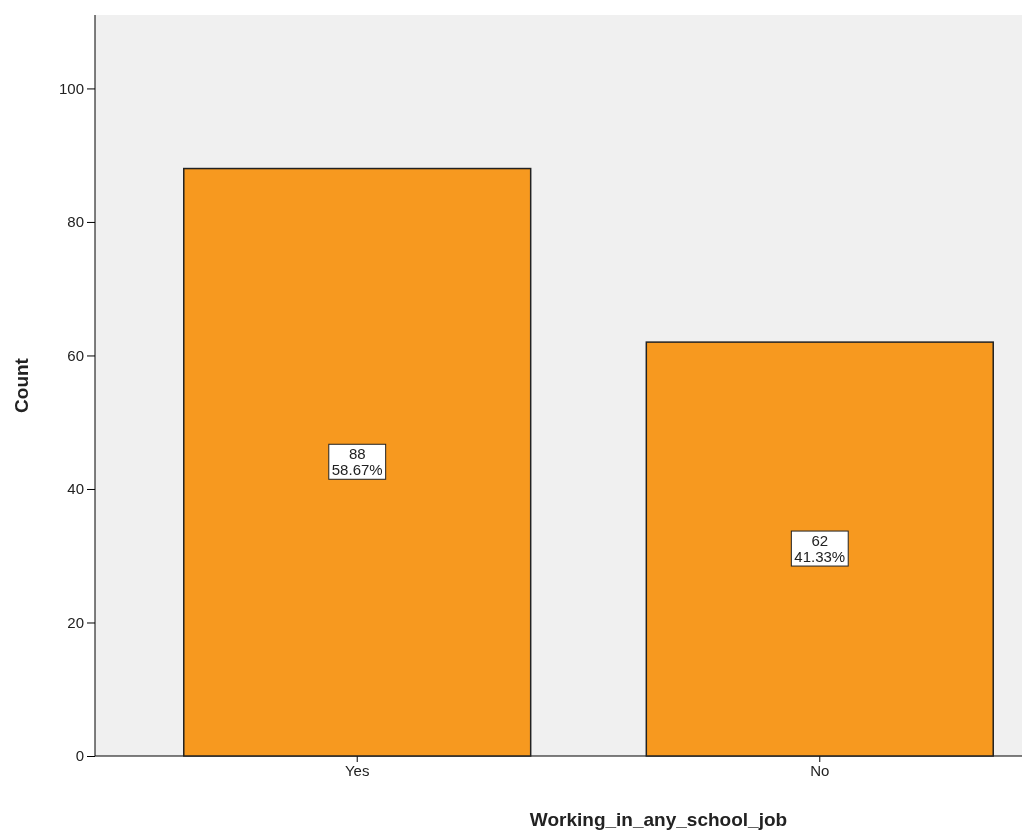  I want to click on x-tick-label: Yes, so click(357, 770).